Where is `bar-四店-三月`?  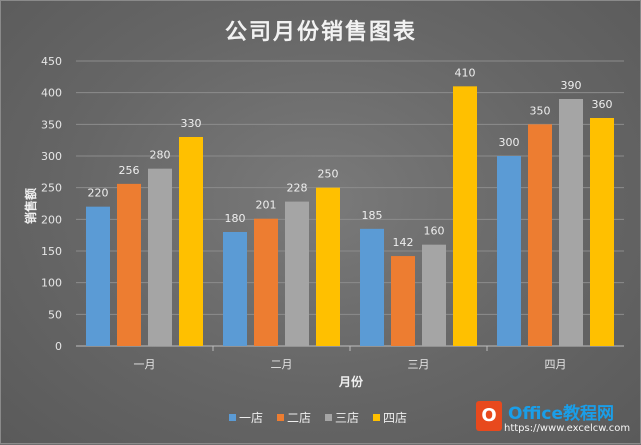 bar-四店-三月 is located at coordinates (465, 216).